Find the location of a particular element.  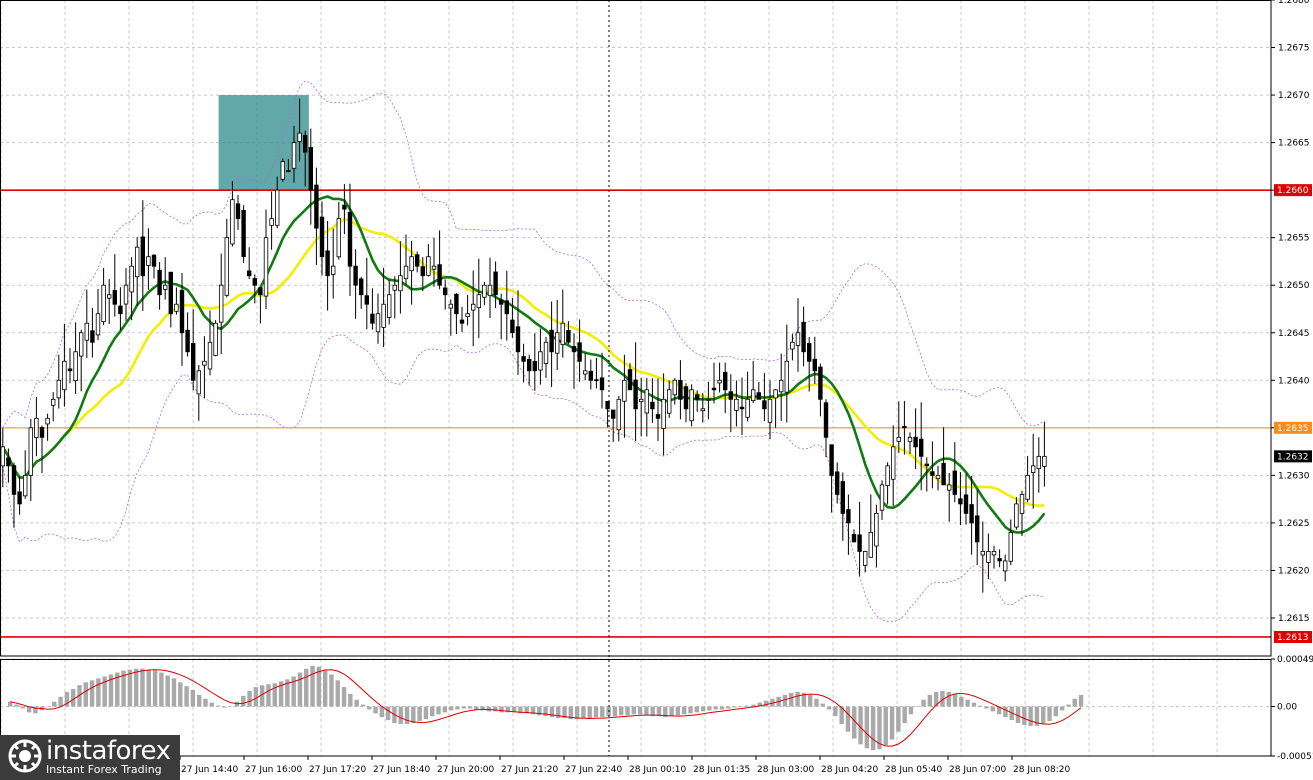

price-tick-label: 1.2650 is located at coordinates (1294, 286).